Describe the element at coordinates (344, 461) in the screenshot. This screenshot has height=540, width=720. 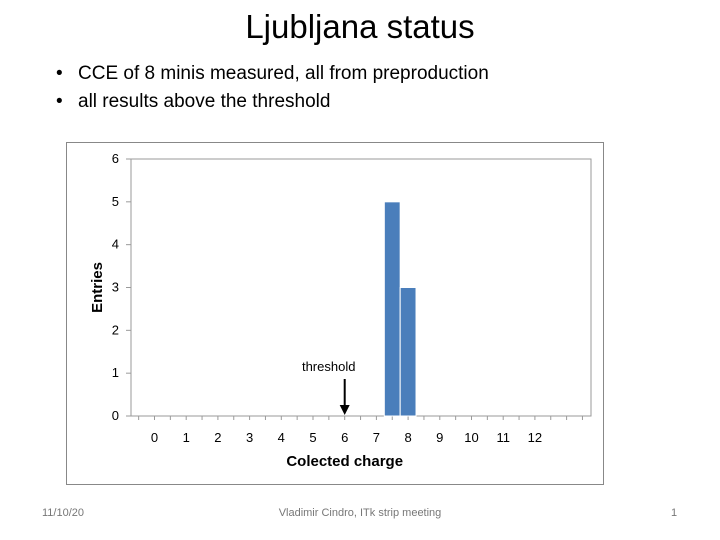
I see `x-axis-label: Colected charge` at that location.